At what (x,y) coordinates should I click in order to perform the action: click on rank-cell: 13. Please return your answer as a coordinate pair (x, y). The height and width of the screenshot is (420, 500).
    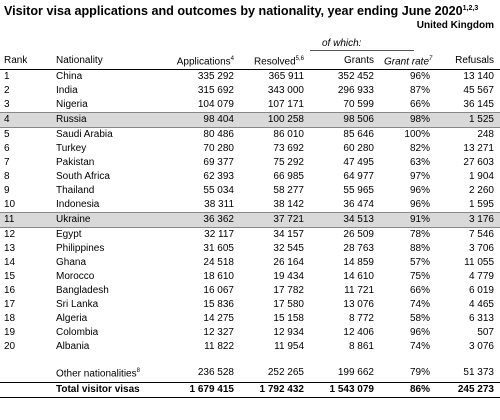
    Looking at the image, I should click on (10, 249).